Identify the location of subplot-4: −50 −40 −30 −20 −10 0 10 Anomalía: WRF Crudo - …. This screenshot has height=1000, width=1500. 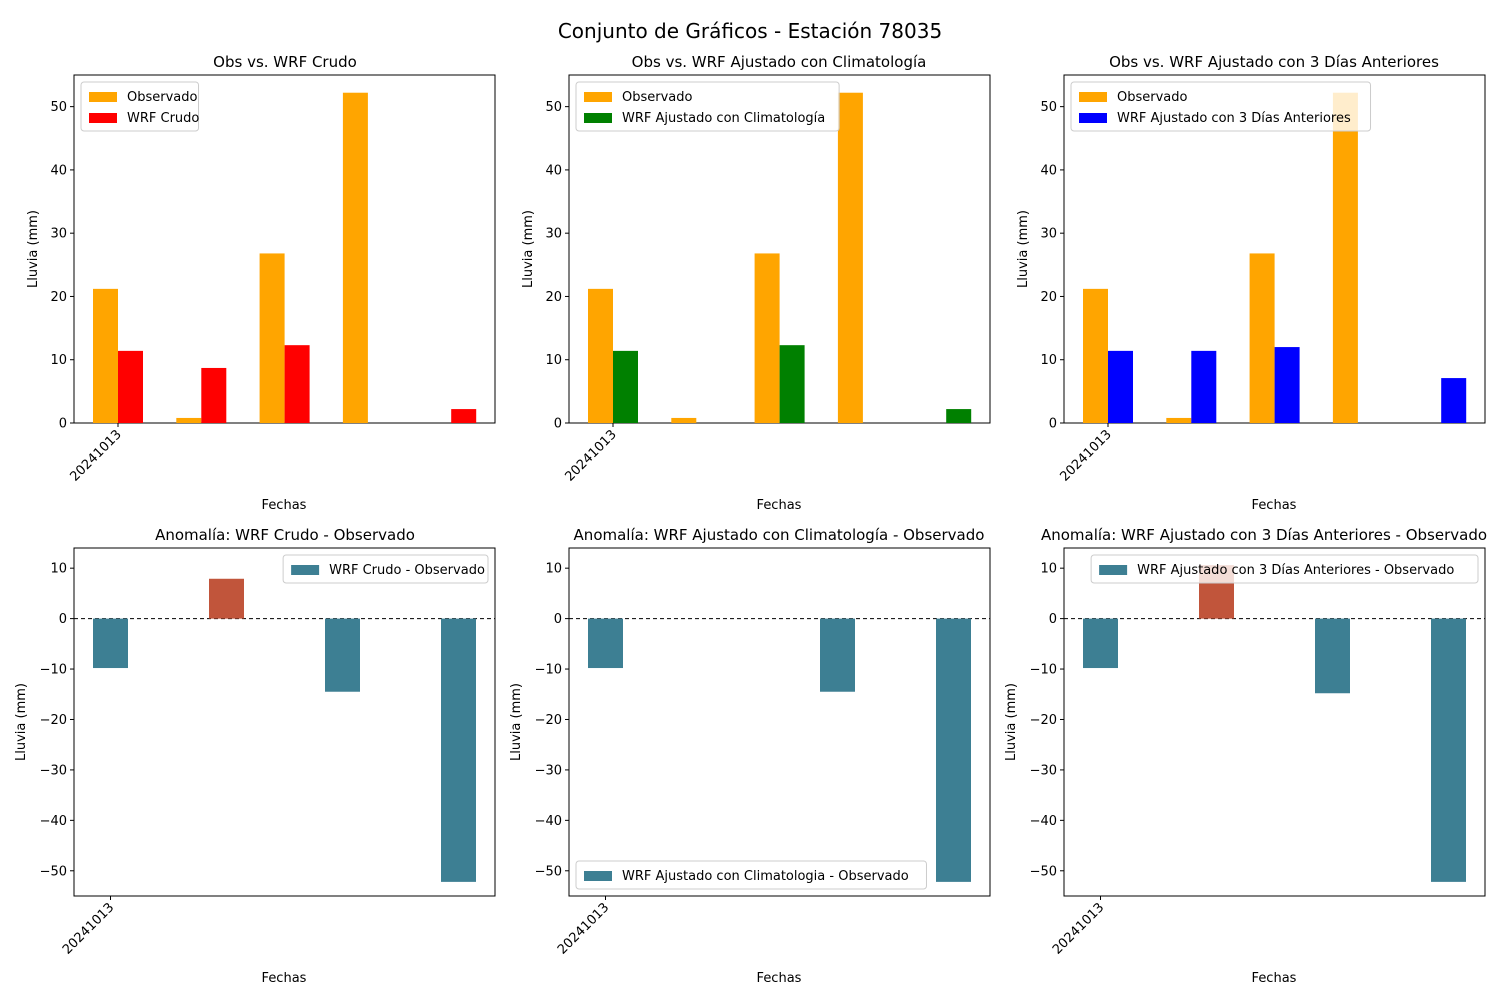
(255, 756).